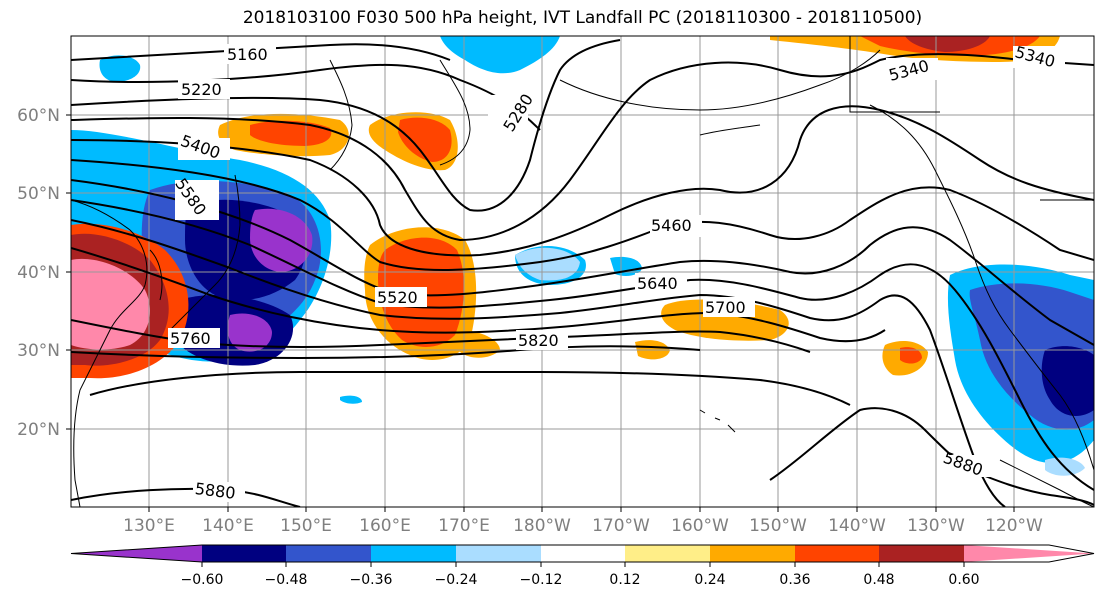 The height and width of the screenshot is (601, 1105). I want to click on colorbar-label-036: 0.36, so click(794, 580).